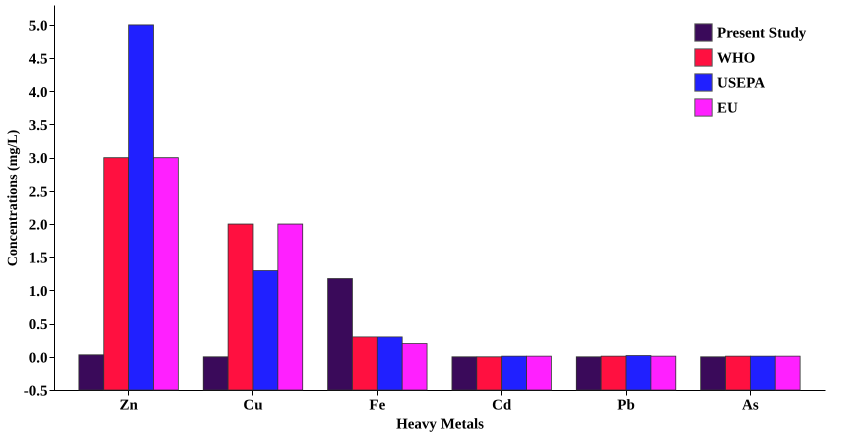 The width and height of the screenshot is (842, 446). I want to click on legend-label: Present Study, so click(762, 34).